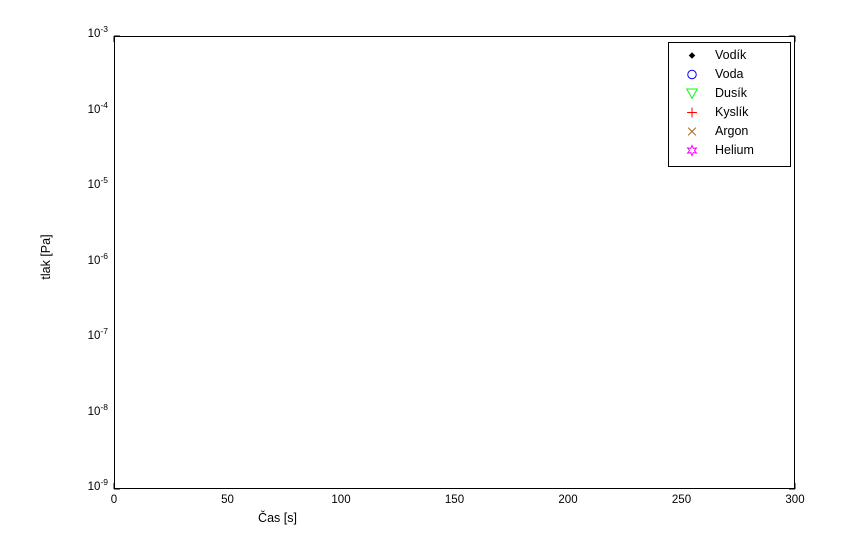 The height and width of the screenshot is (549, 845). I want to click on x-tick-label: 200, so click(568, 500).